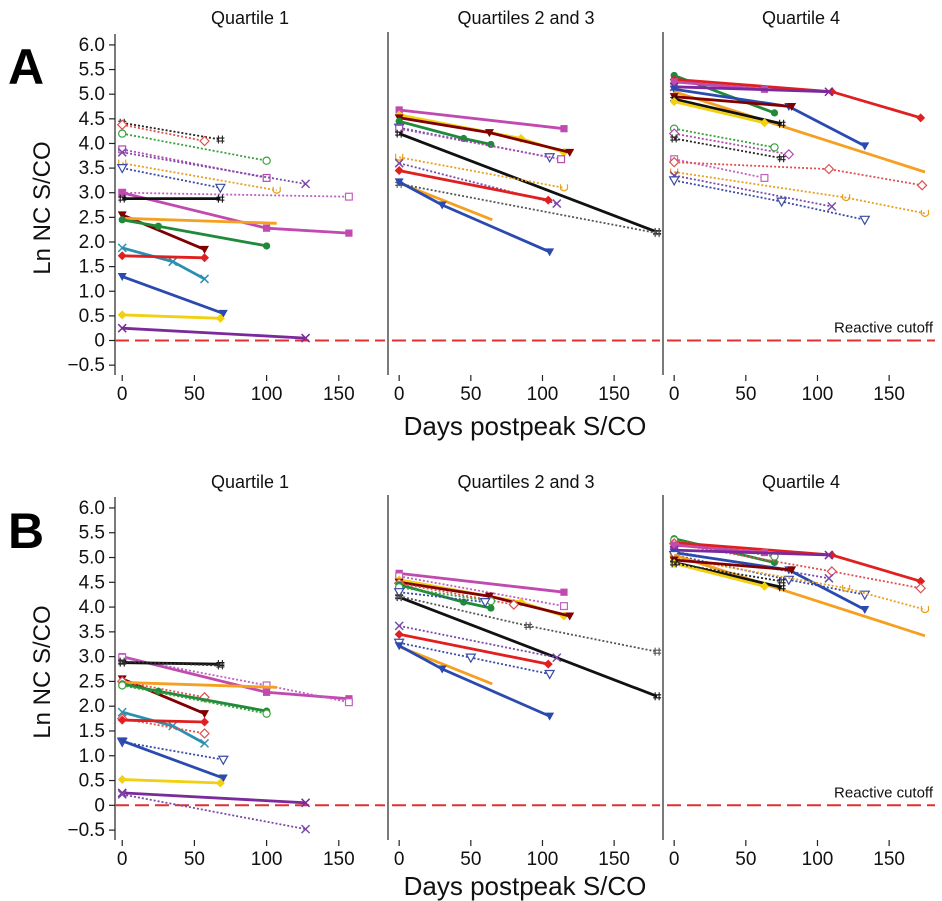 This screenshot has width=942, height=901. I want to click on x-axis-label: Days postpeak S/CO, so click(525, 426).